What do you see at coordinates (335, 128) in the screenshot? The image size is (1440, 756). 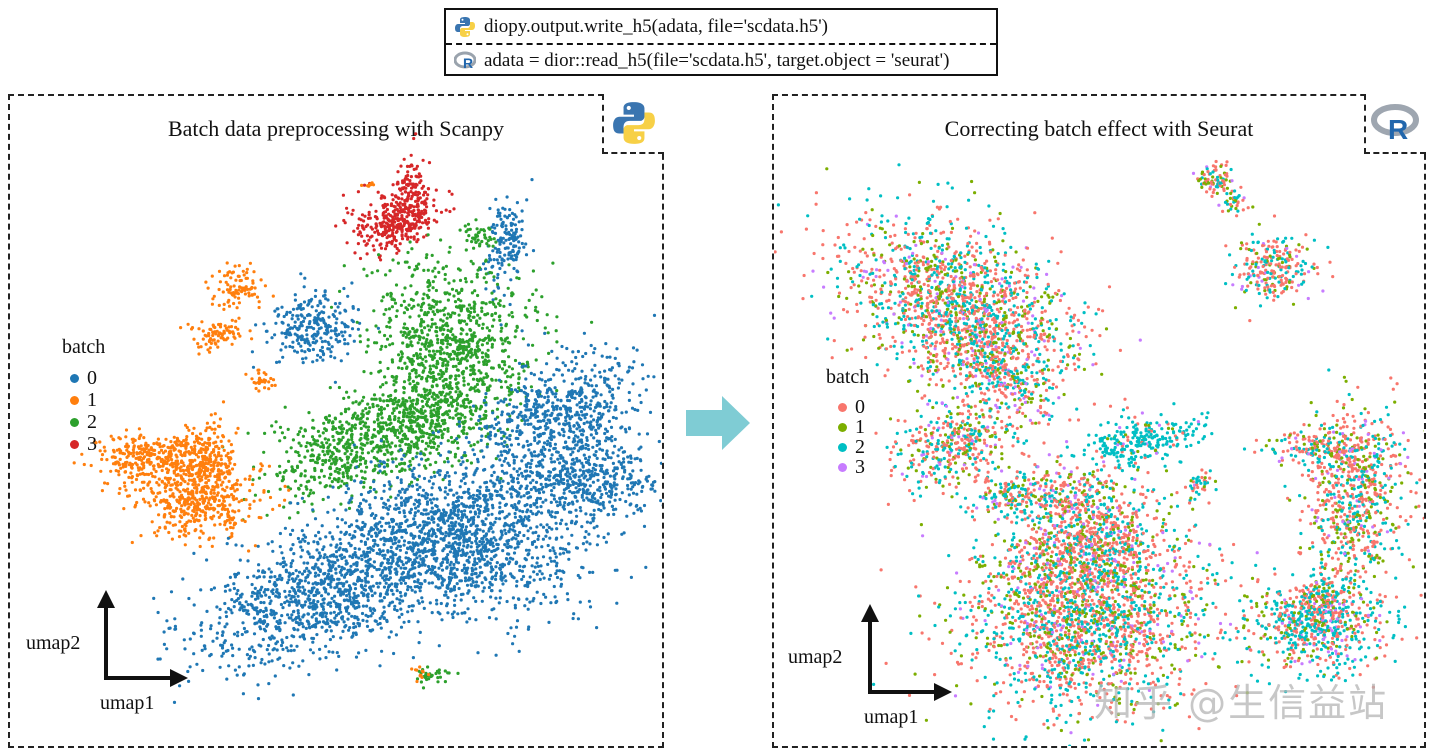 I see `scanpy-panel-title: Batch data preprocessing with Scanpy` at bounding box center [335, 128].